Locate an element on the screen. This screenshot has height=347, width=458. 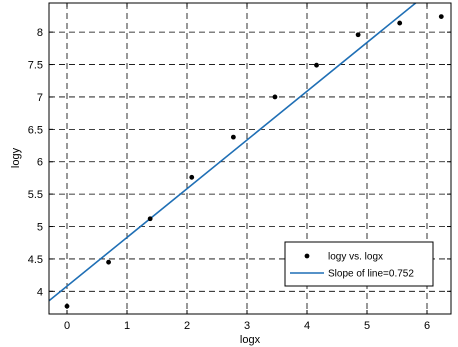
legend-label-points: logy vs. logx is located at coordinates (355, 257).